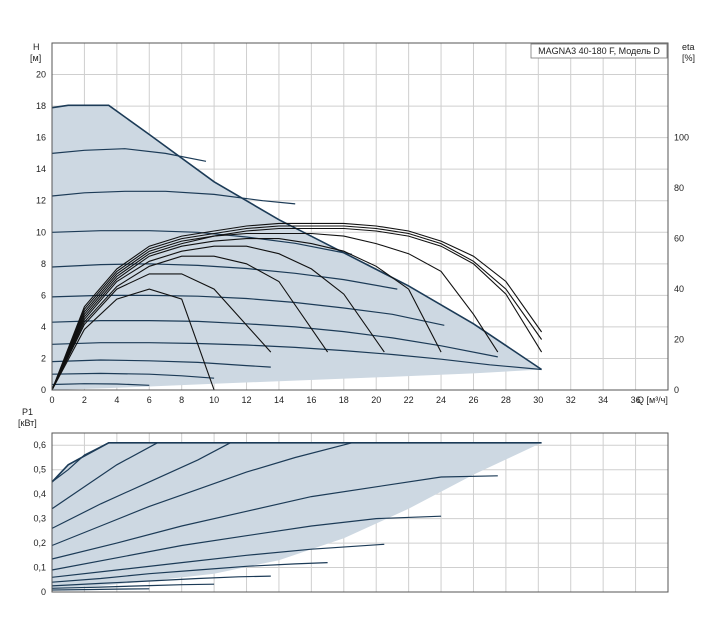 The height and width of the screenshot is (635, 720). What do you see at coordinates (39, 519) in the screenshot?
I see `power-tick-label: 0,3` at bounding box center [39, 519].